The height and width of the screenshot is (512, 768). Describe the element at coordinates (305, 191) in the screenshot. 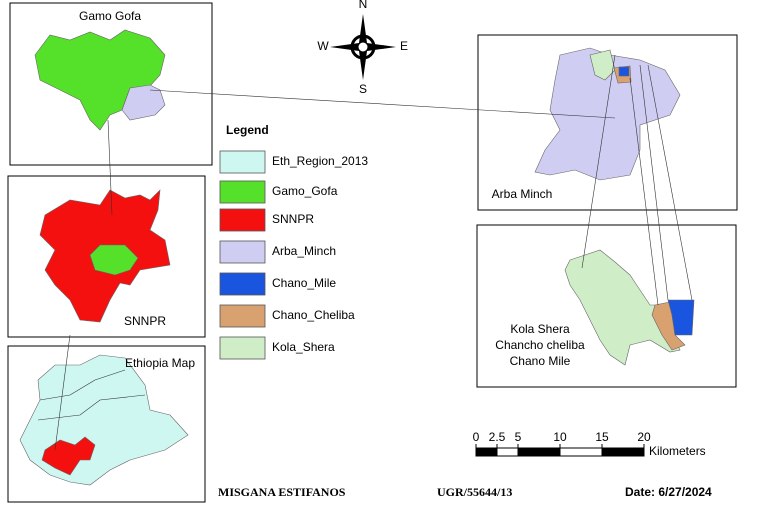

I see `legend-label: Gamo_Gofa` at that location.